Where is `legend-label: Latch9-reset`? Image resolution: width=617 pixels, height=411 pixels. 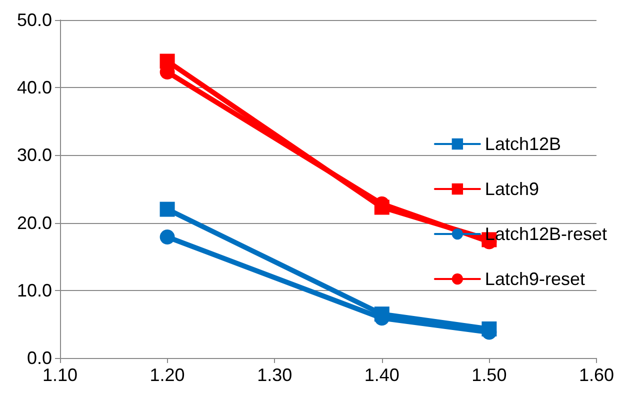
legend-label: Latch9-reset is located at coordinates (534, 279).